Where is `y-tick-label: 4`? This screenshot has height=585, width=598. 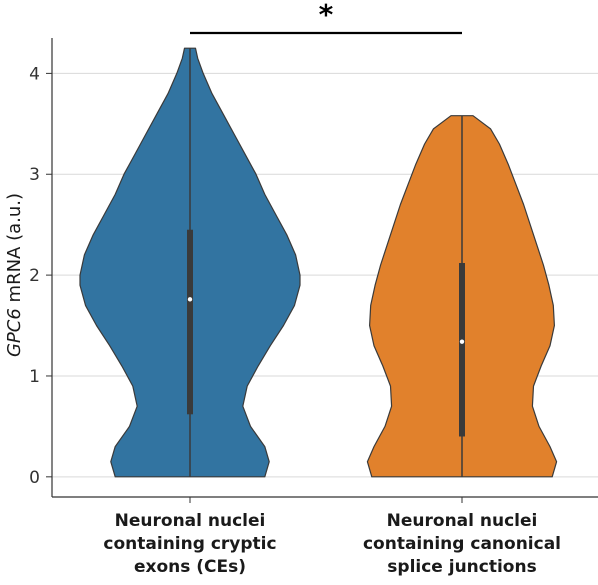
y-tick-label: 4 is located at coordinates (34, 74).